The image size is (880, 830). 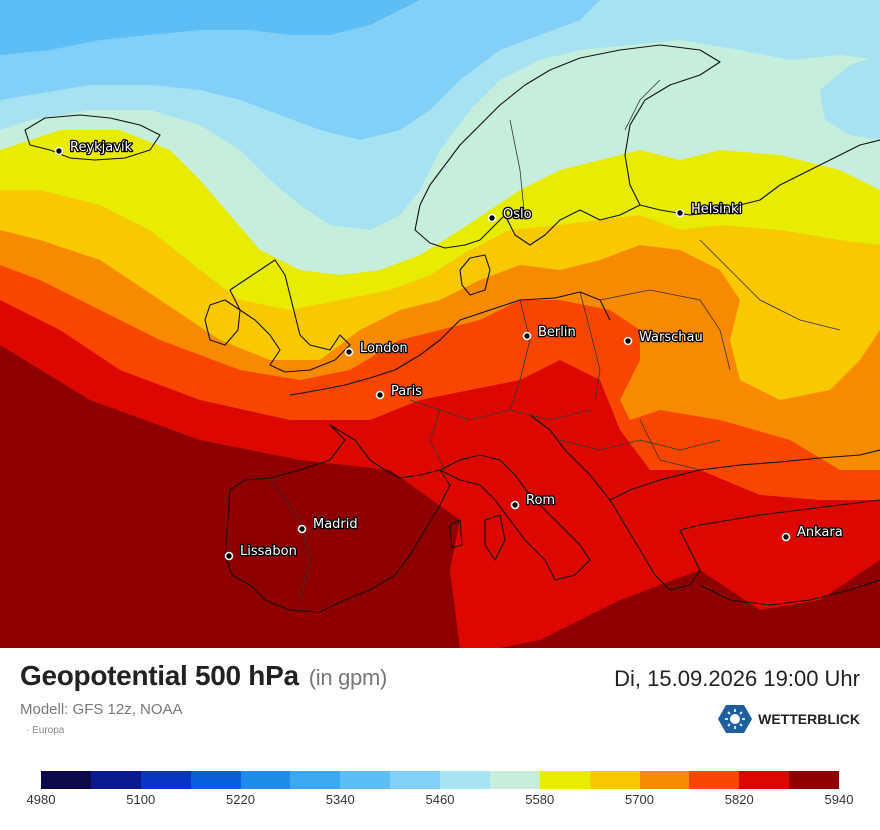 What do you see at coordinates (540, 500) in the screenshot?
I see `city-label: Rom` at bounding box center [540, 500].